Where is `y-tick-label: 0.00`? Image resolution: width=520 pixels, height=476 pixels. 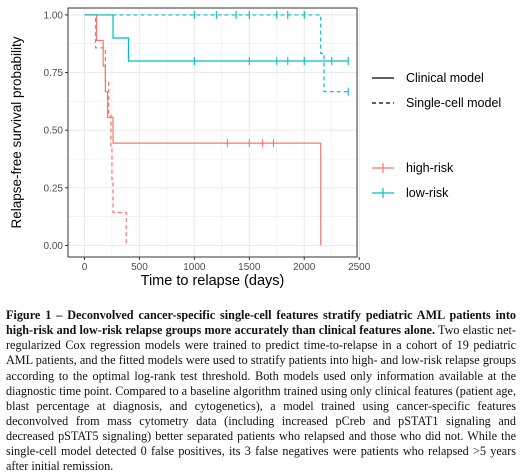
y-tick-label: 0.00 is located at coordinates (54, 246).